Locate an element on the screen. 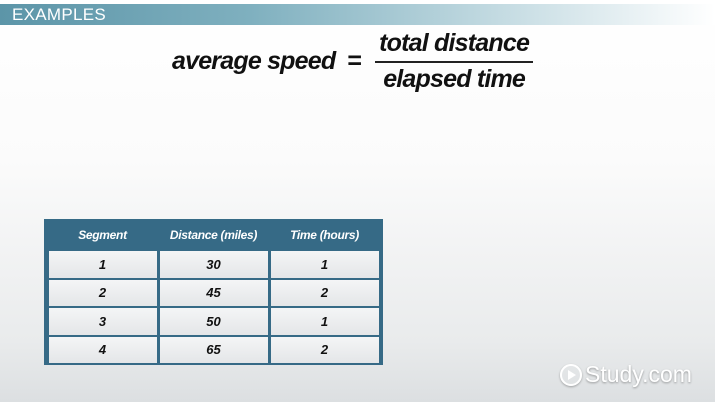  header-time: Time (hours) is located at coordinates (324, 234).